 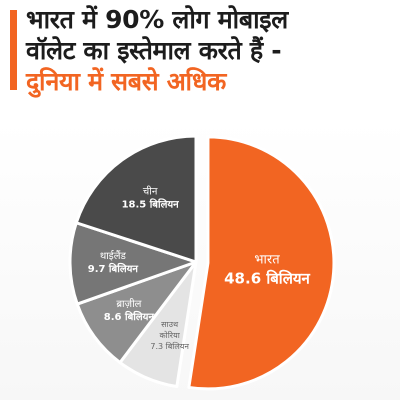 I want to click on label-thailand-value: 9.7 बिलियन, so click(x=113, y=268).